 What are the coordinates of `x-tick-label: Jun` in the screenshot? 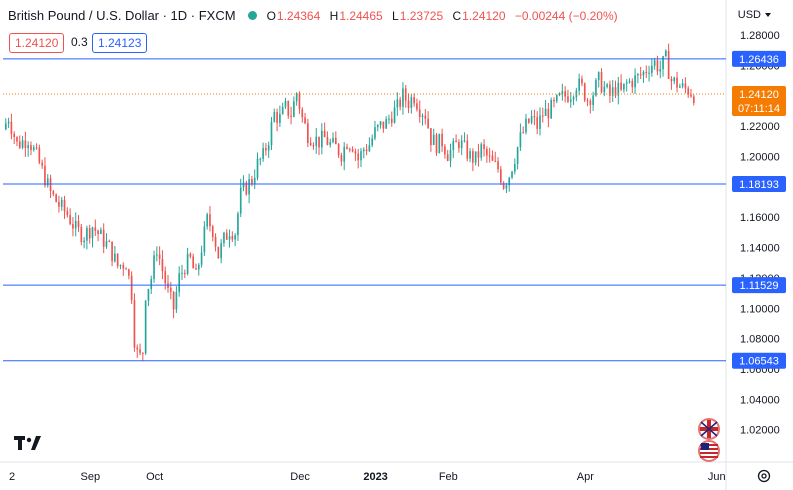 It's located at (717, 477).